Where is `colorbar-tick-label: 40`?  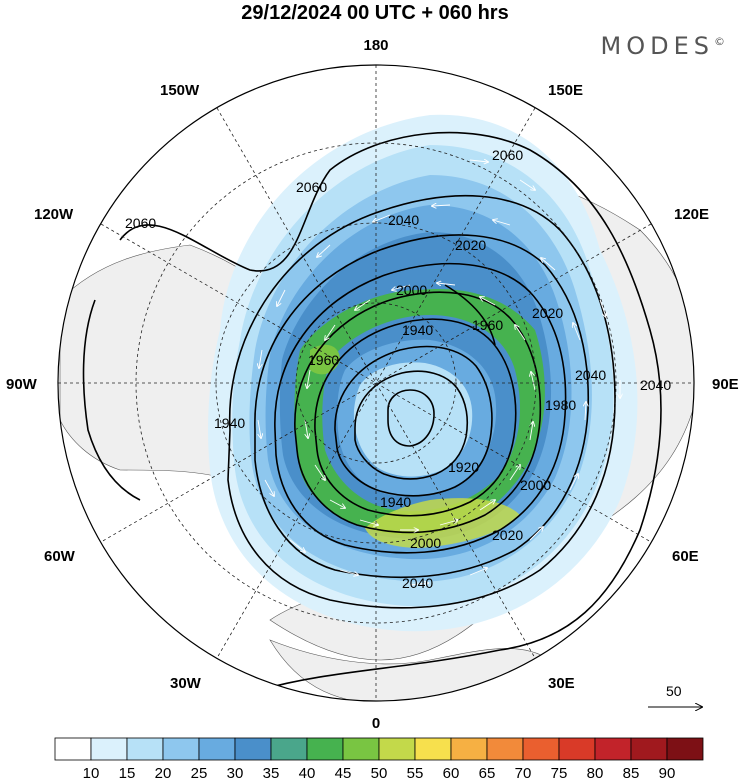
colorbar-tick-label: 40 is located at coordinates (307, 773).